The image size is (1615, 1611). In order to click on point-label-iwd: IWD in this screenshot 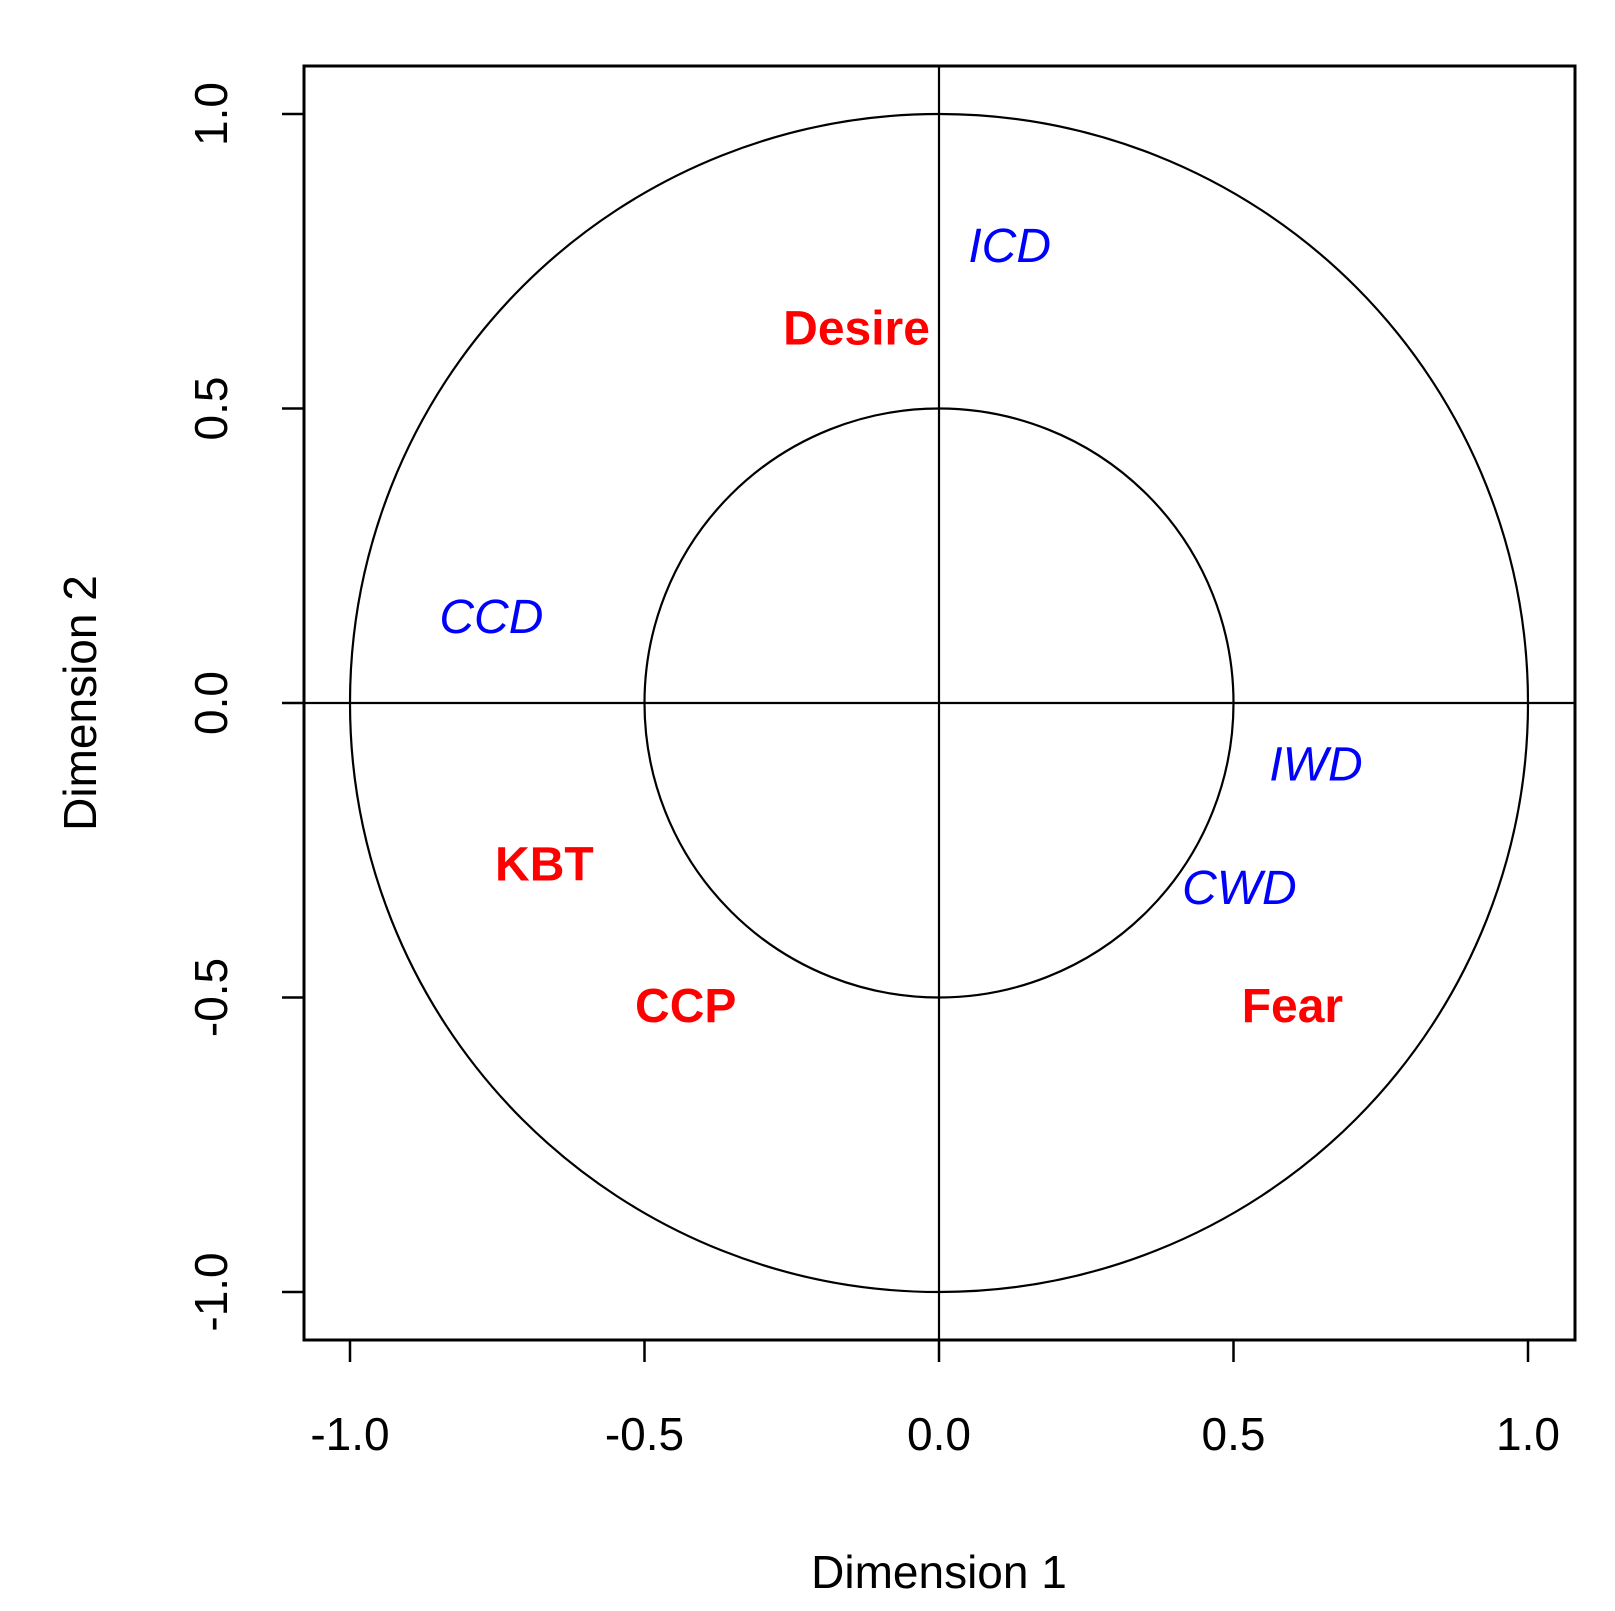, I will do `click(1315, 764)`.